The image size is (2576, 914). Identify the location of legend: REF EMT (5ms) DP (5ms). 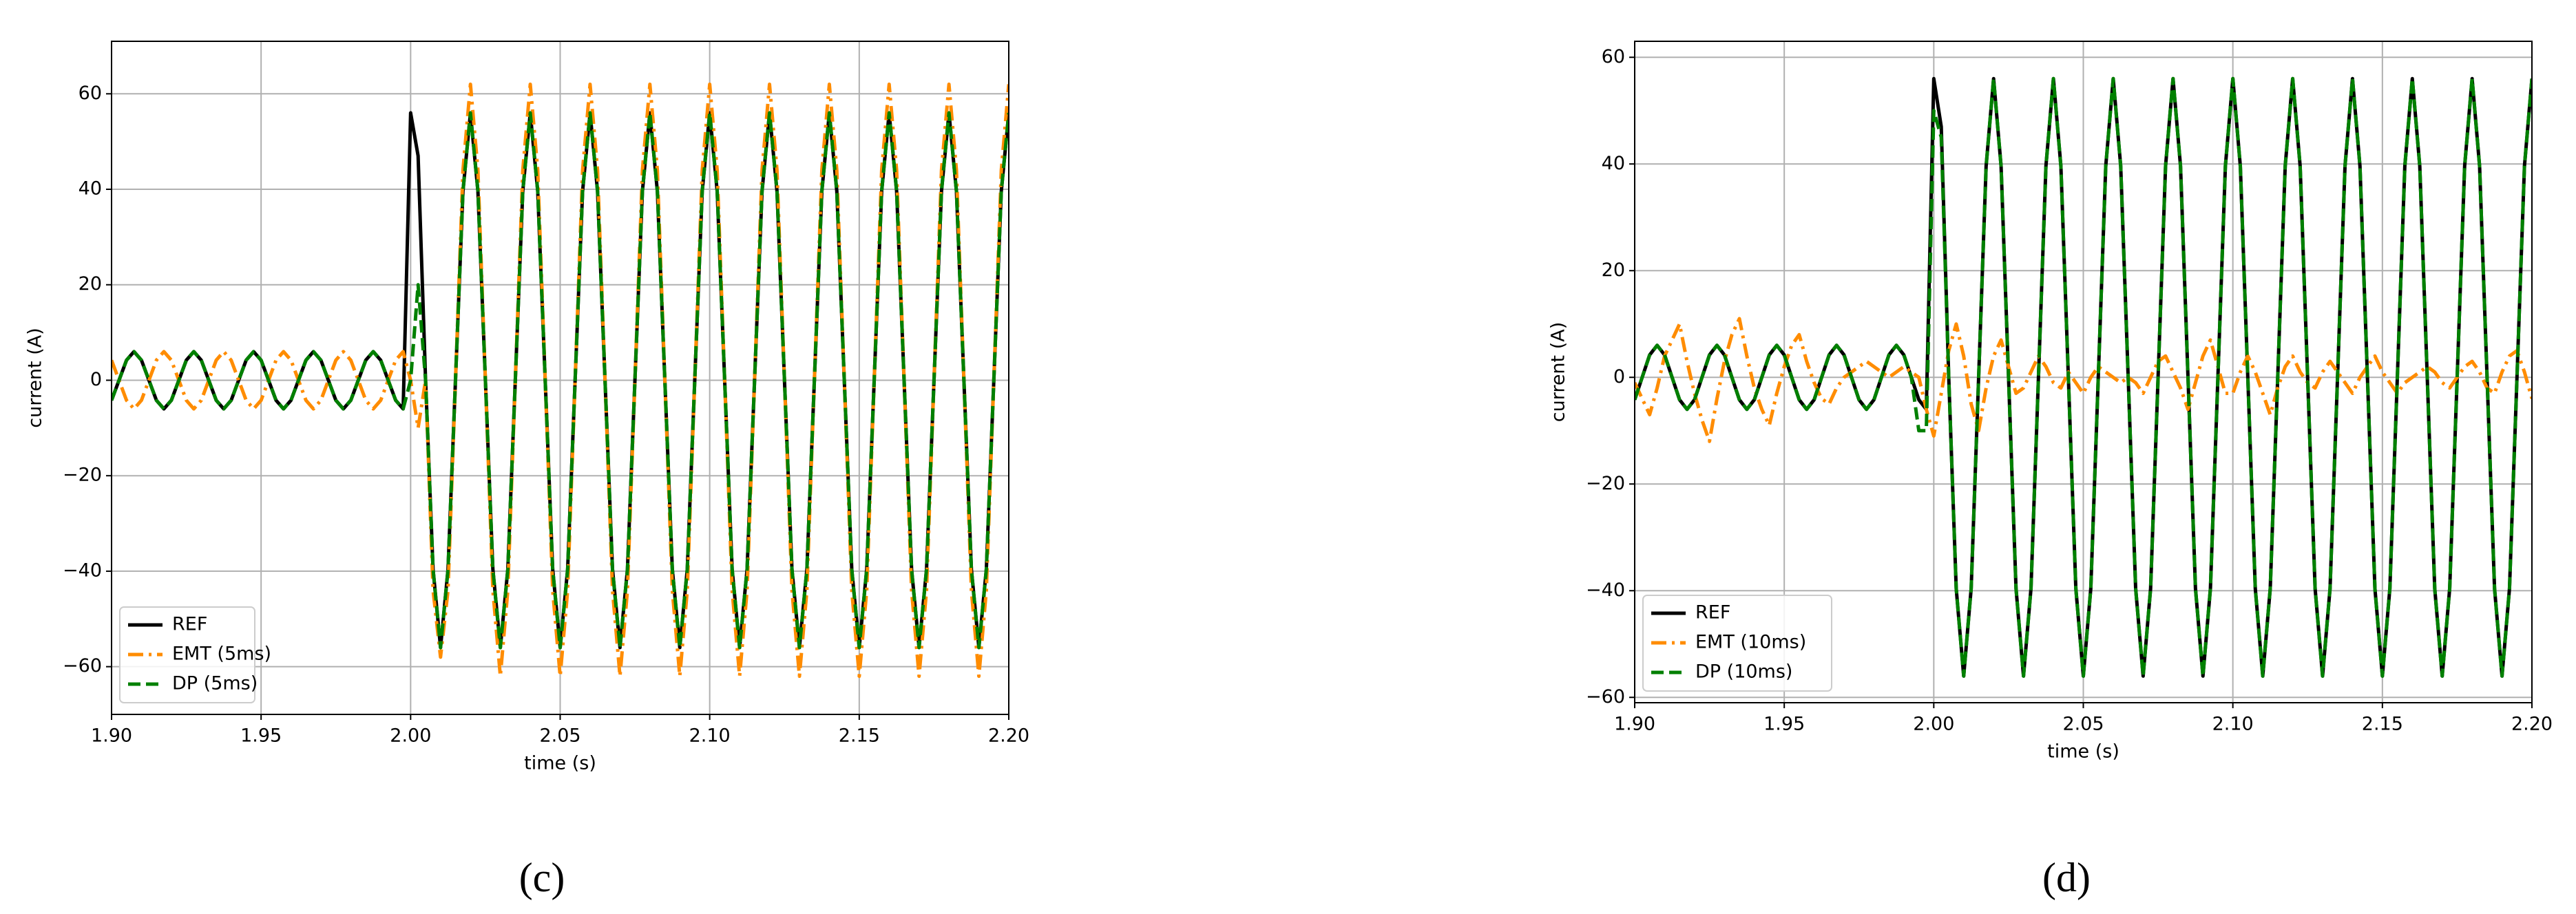
(195, 655).